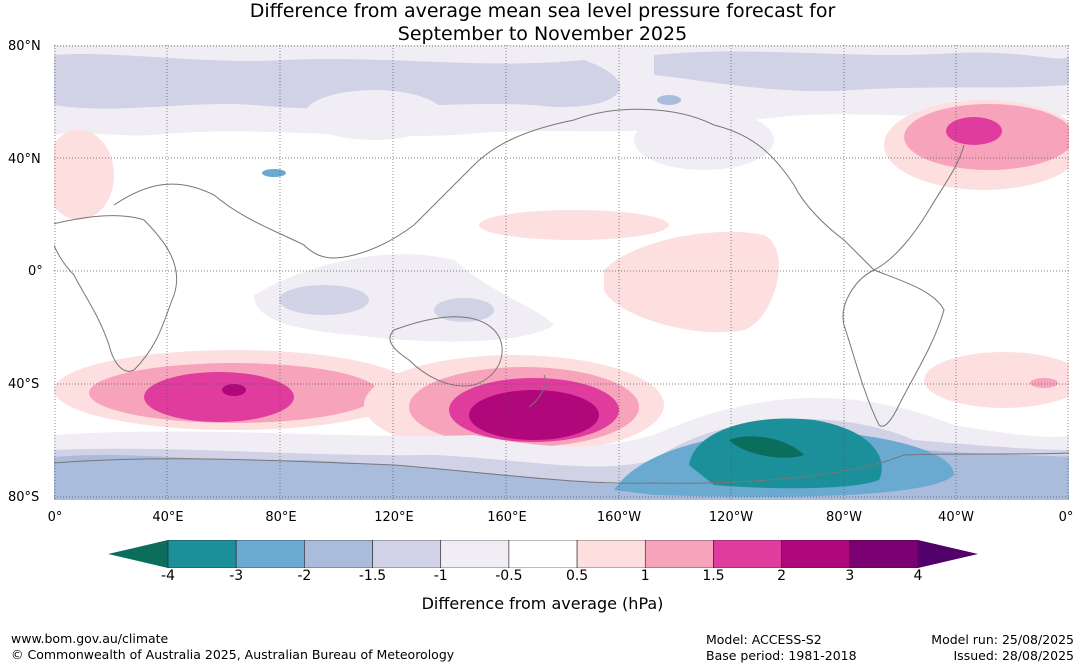 This screenshot has height=667, width=1085. Describe the element at coordinates (713, 576) in the screenshot. I see `colorbar-tick-label: 1.5` at that location.